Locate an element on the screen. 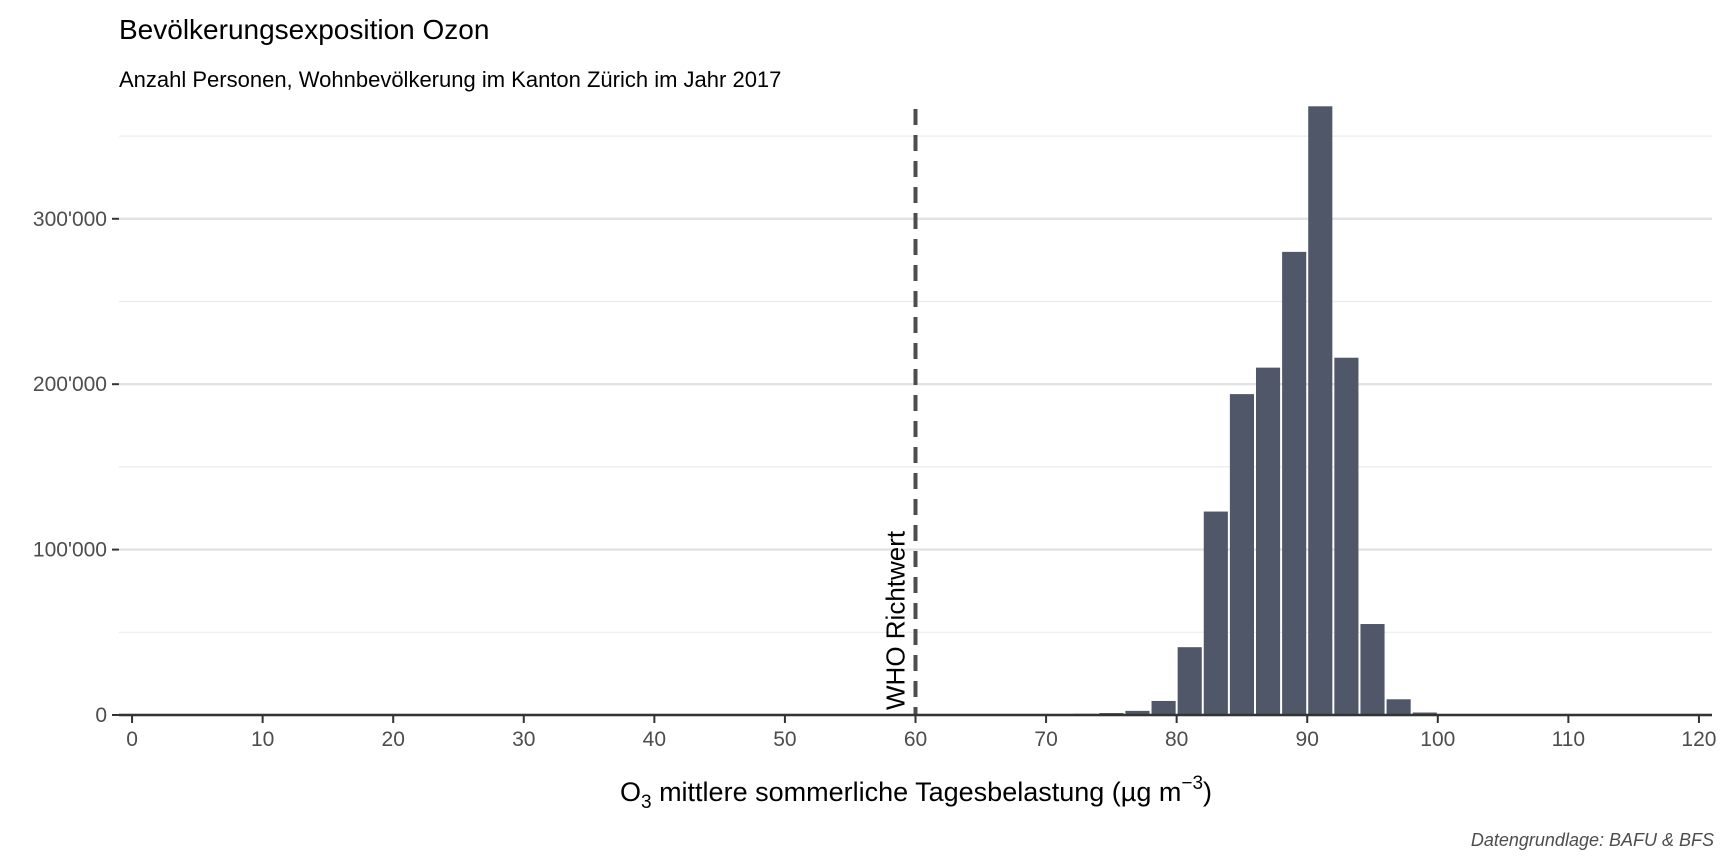 The width and height of the screenshot is (1728, 864). y-tick-label: 200'000 is located at coordinates (70, 384).